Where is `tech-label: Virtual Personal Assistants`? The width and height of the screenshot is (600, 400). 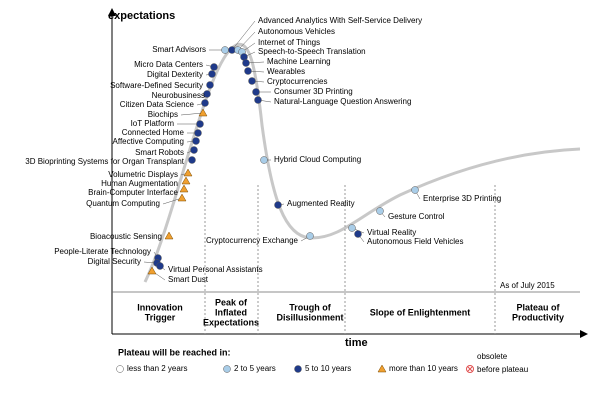
tech-label: Virtual Personal Assistants is located at coordinates (215, 269).